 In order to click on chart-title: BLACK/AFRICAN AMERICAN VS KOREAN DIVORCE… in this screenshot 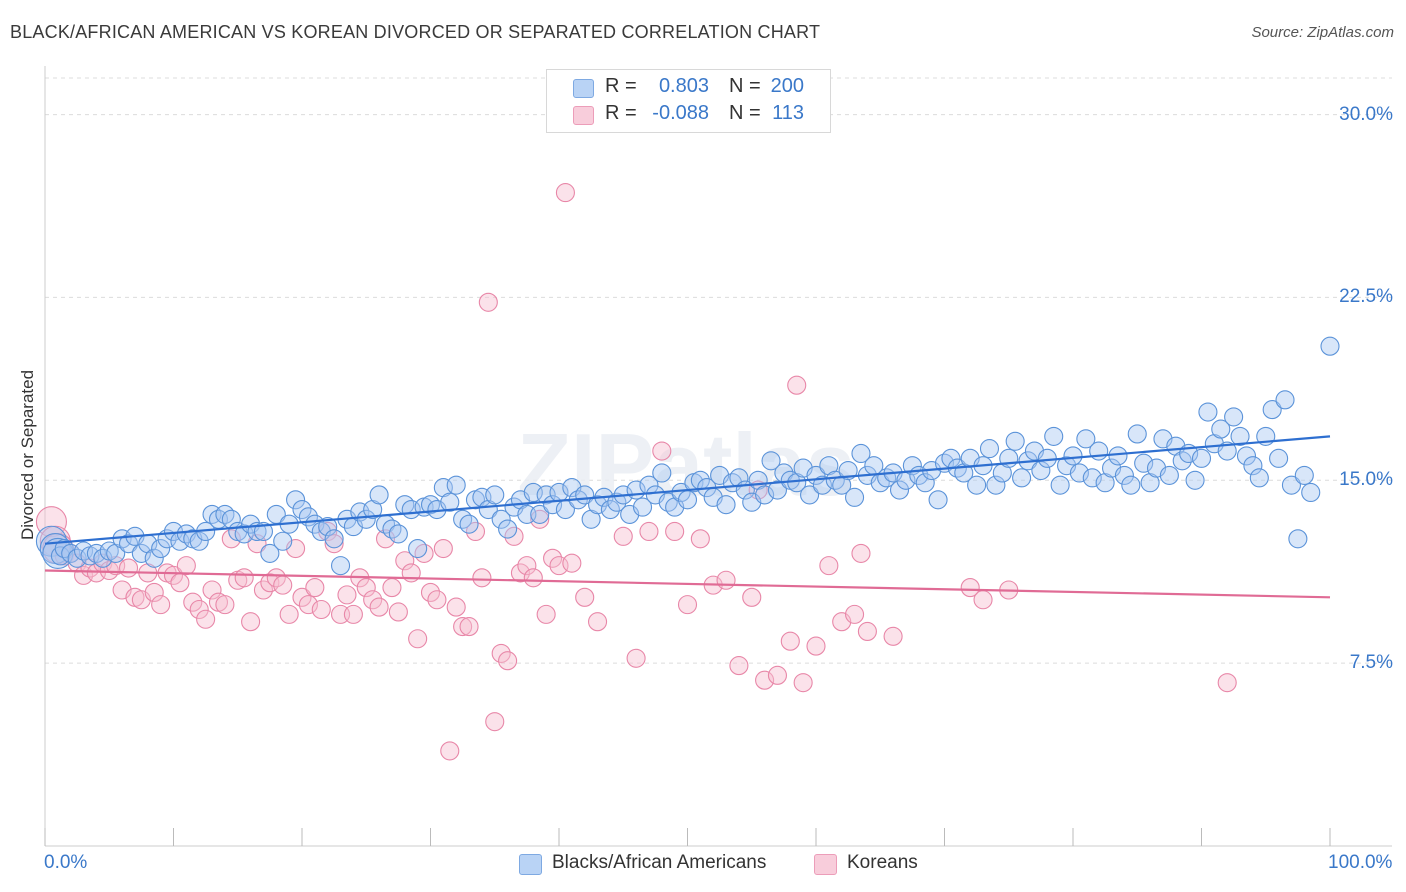, I will do `click(415, 32)`.